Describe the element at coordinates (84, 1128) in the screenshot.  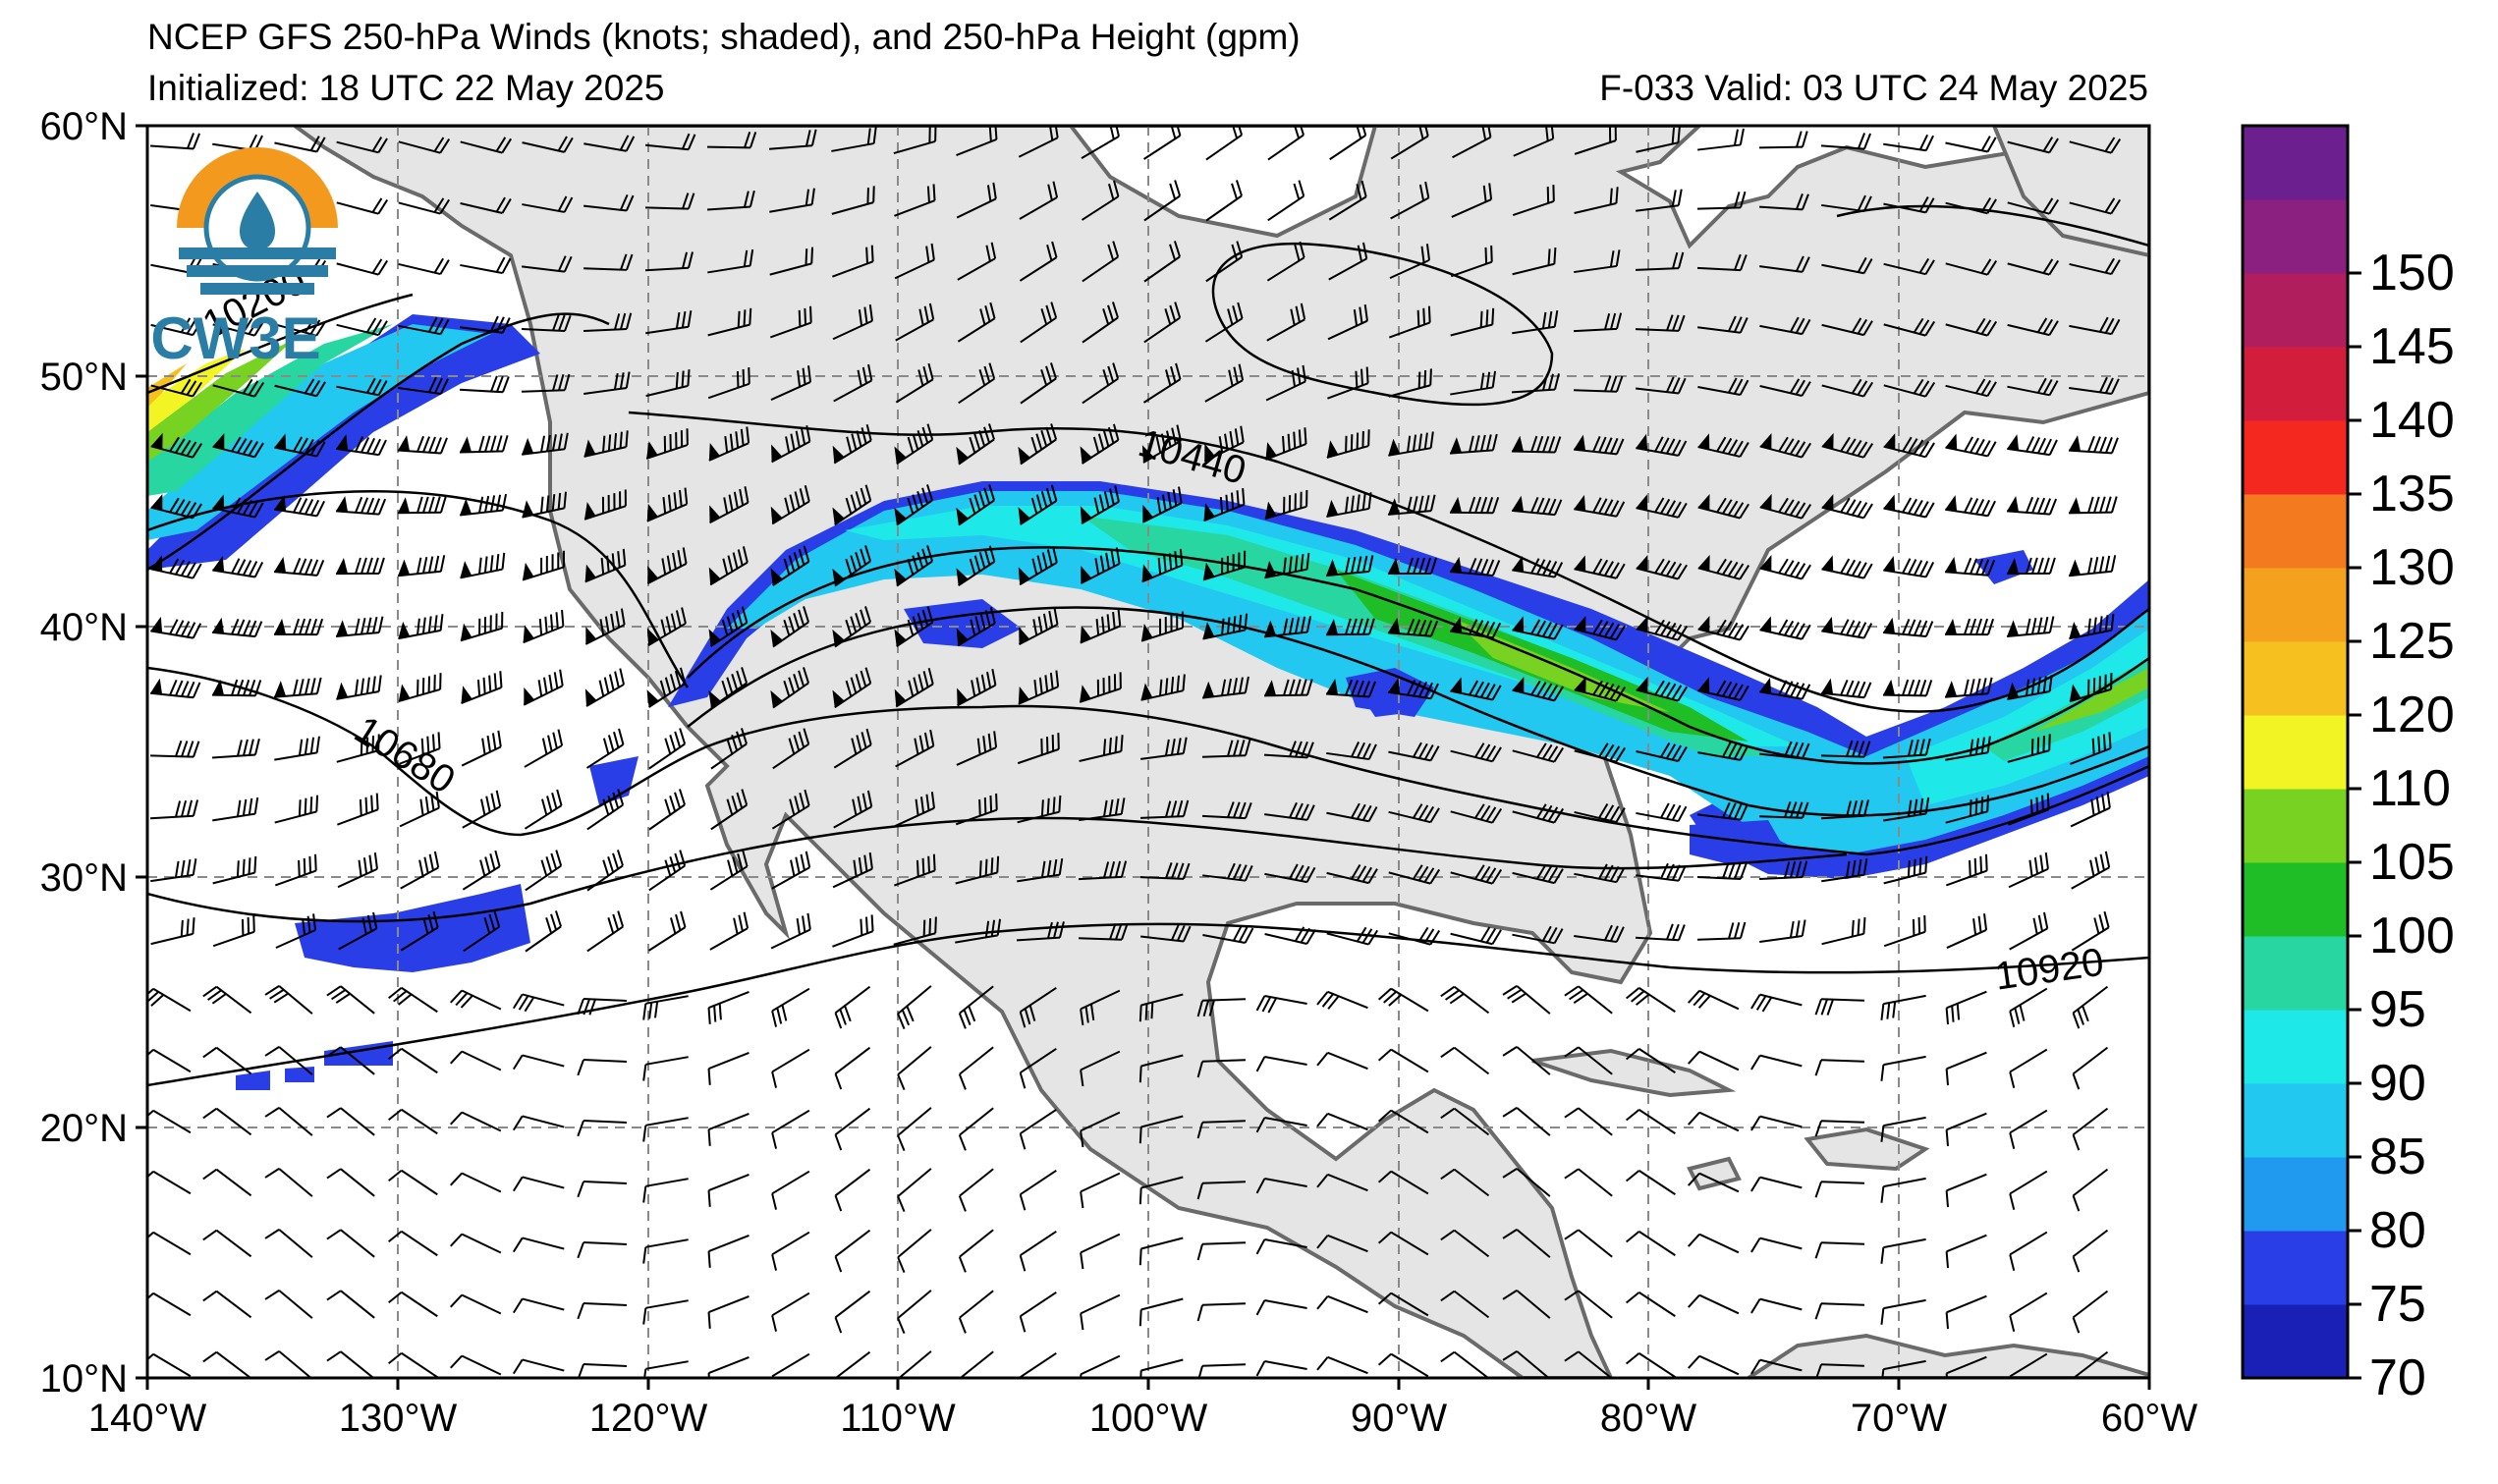
I see `lat-label-20: 20°N` at that location.